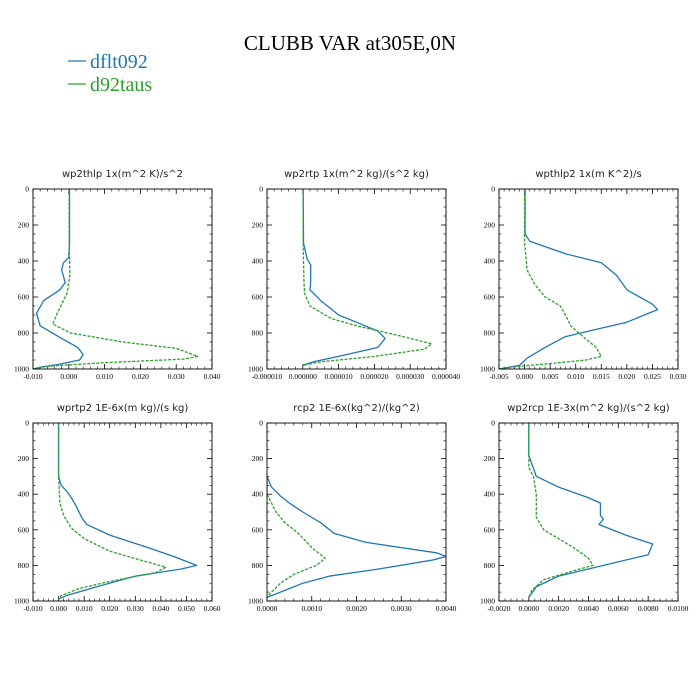  What do you see at coordinates (311, 608) in the screenshot?
I see `x-tick-label: 0.0010` at bounding box center [311, 608].